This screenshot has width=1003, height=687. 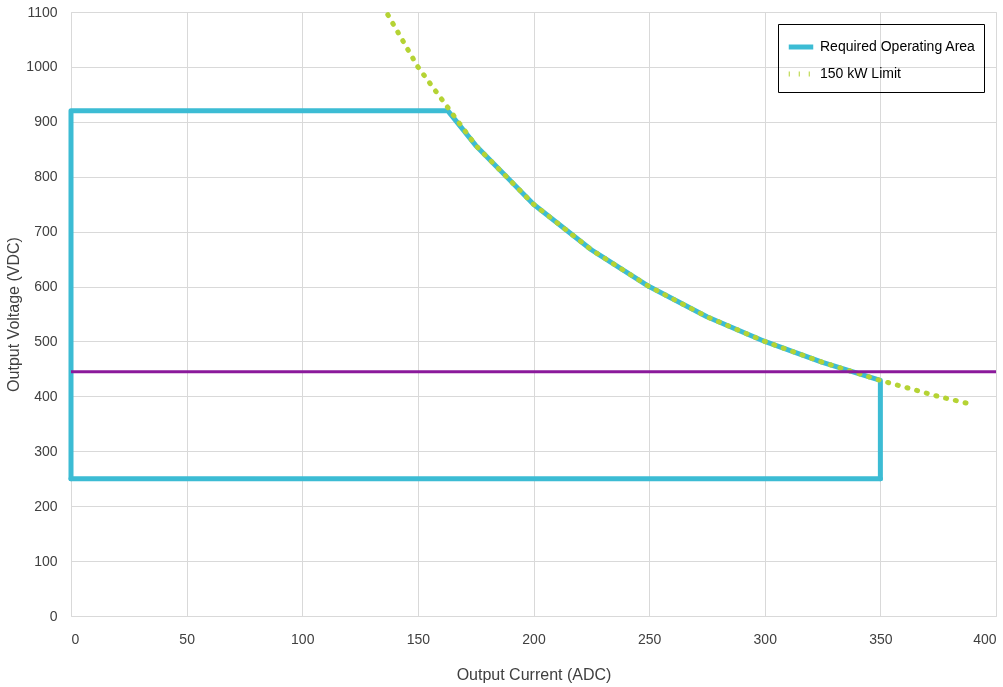 What do you see at coordinates (861, 73) in the screenshot?
I see `legend-label: 150 kW Limit` at bounding box center [861, 73].